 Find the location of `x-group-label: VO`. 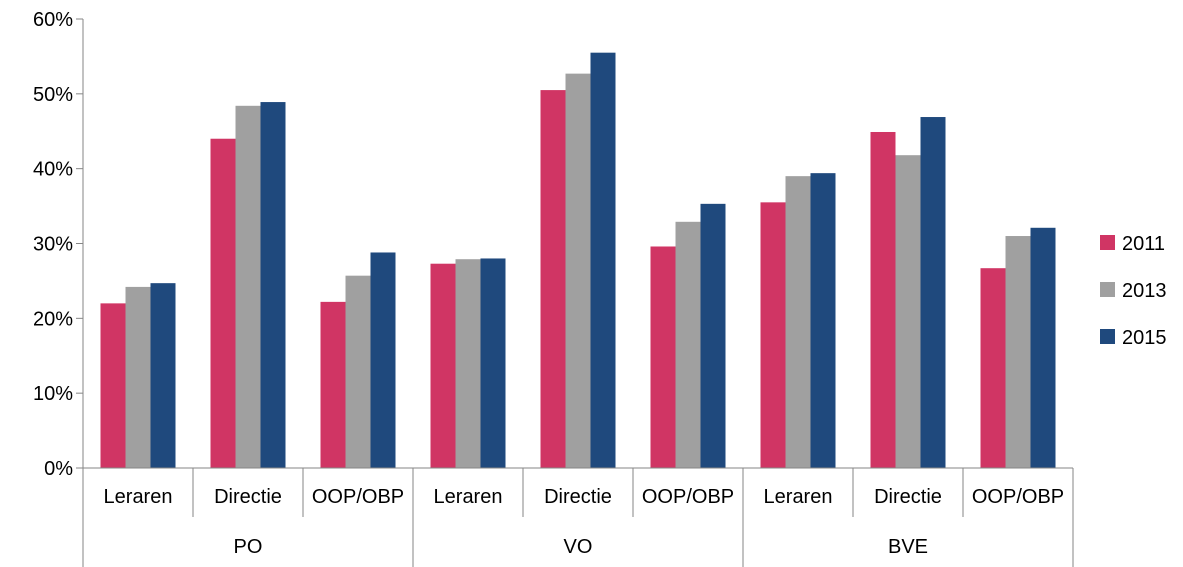

x-group-label: VO is located at coordinates (578, 547).